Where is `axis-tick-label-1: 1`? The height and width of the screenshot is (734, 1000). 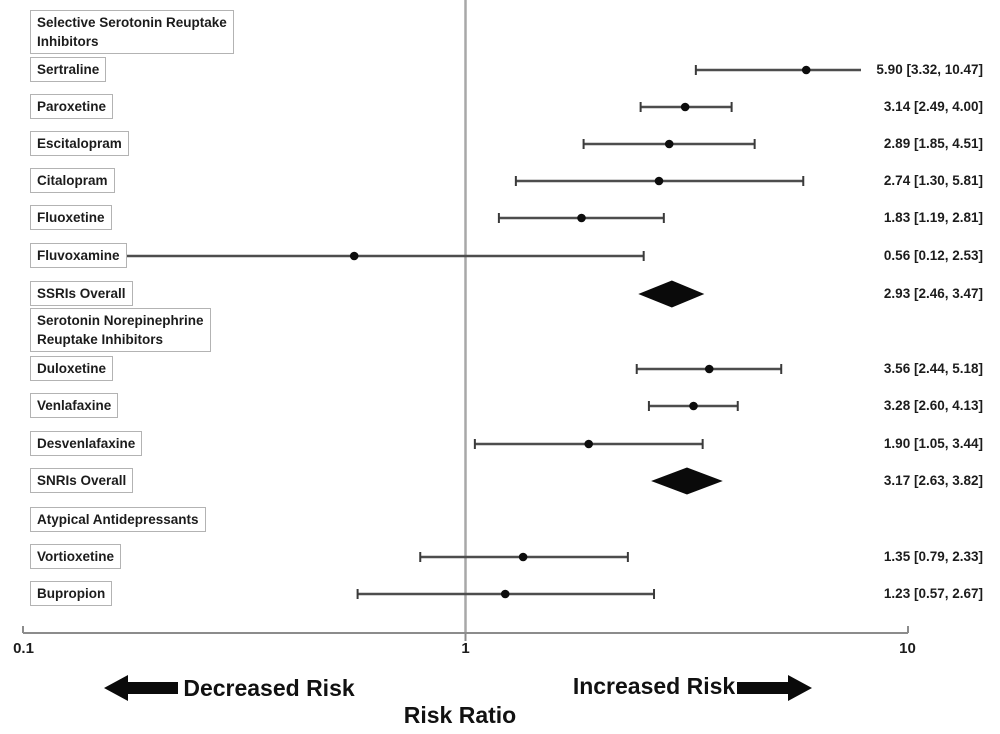
axis-tick-label-1: 1 is located at coordinates (465, 648).